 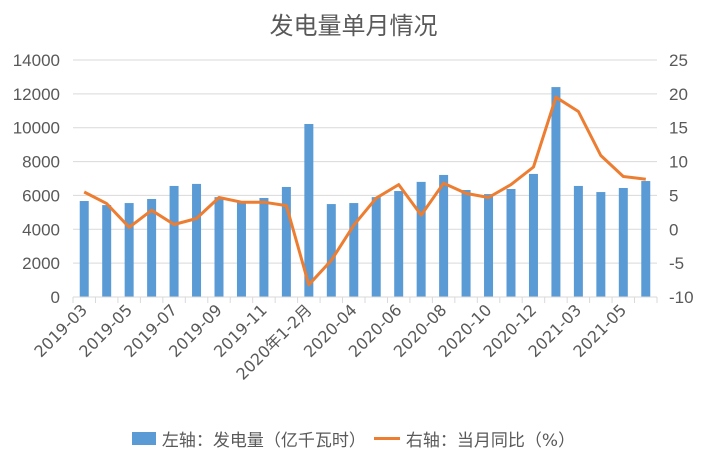 I want to click on left-axis-tick: 8000, so click(x=41, y=162).